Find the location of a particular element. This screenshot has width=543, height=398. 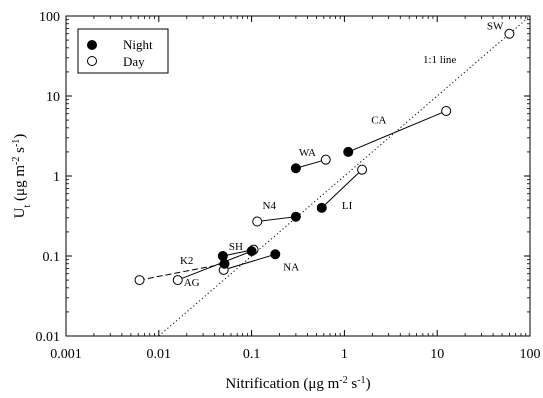

site-label-k2: K2 is located at coordinates (186, 261).